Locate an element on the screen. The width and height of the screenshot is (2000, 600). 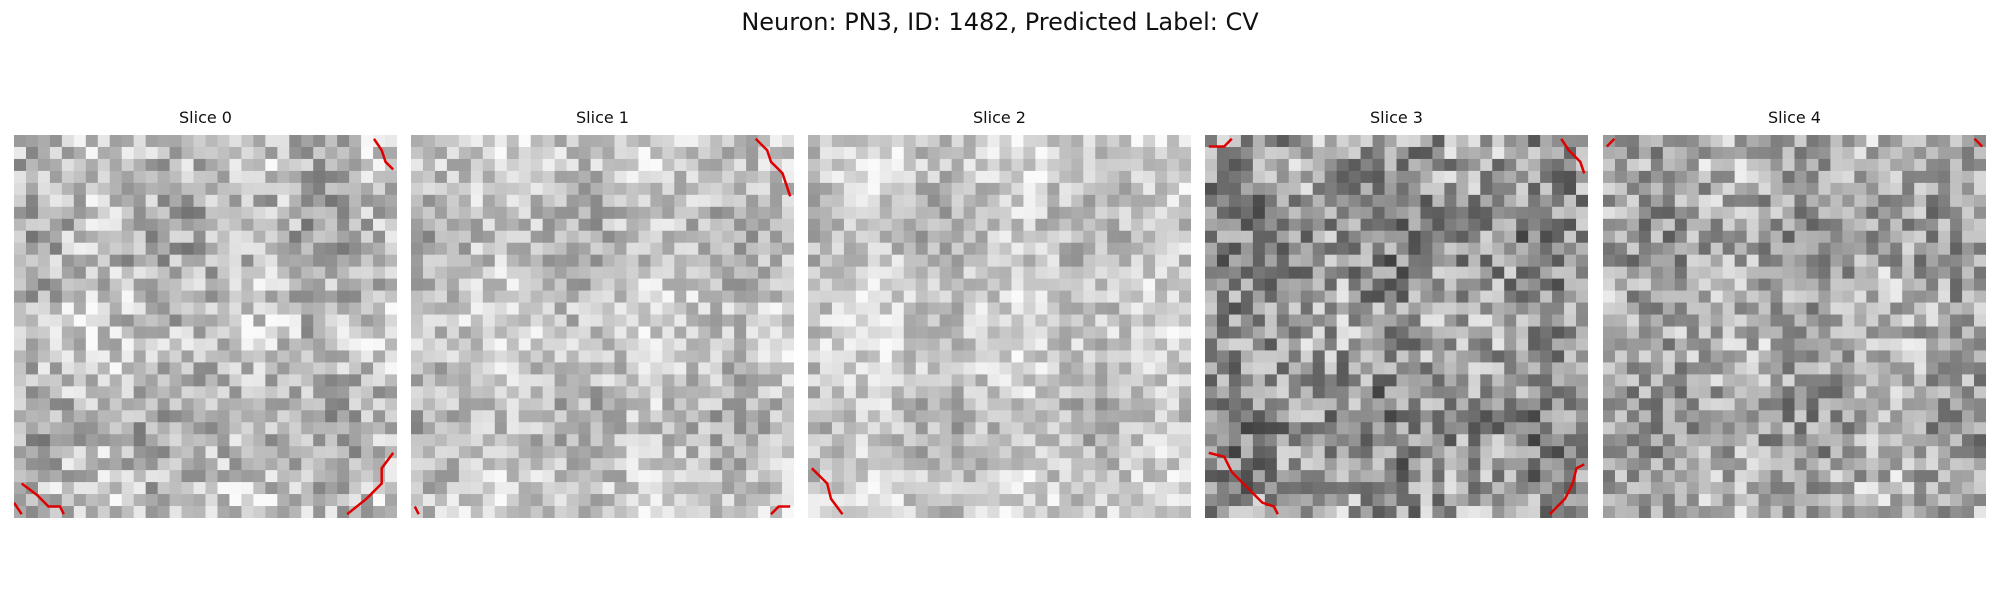
slice-panel-1: Slice 1 is located at coordinates (602, 313).